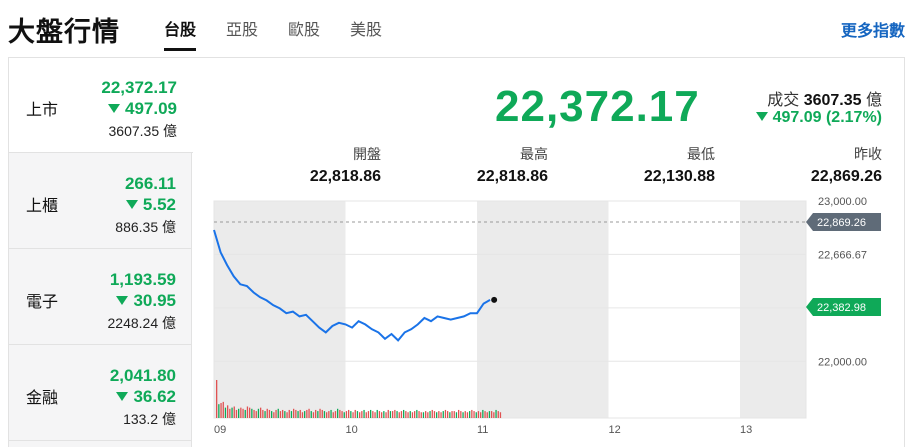  What do you see at coordinates (150, 205) in the screenshot?
I see `sidebar-item-change: 5.52` at bounding box center [150, 205].